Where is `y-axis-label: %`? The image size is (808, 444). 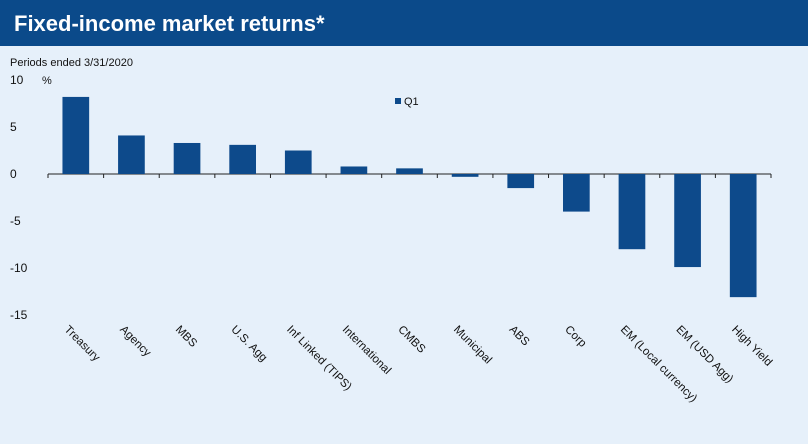
y-axis-label: % is located at coordinates (47, 81).